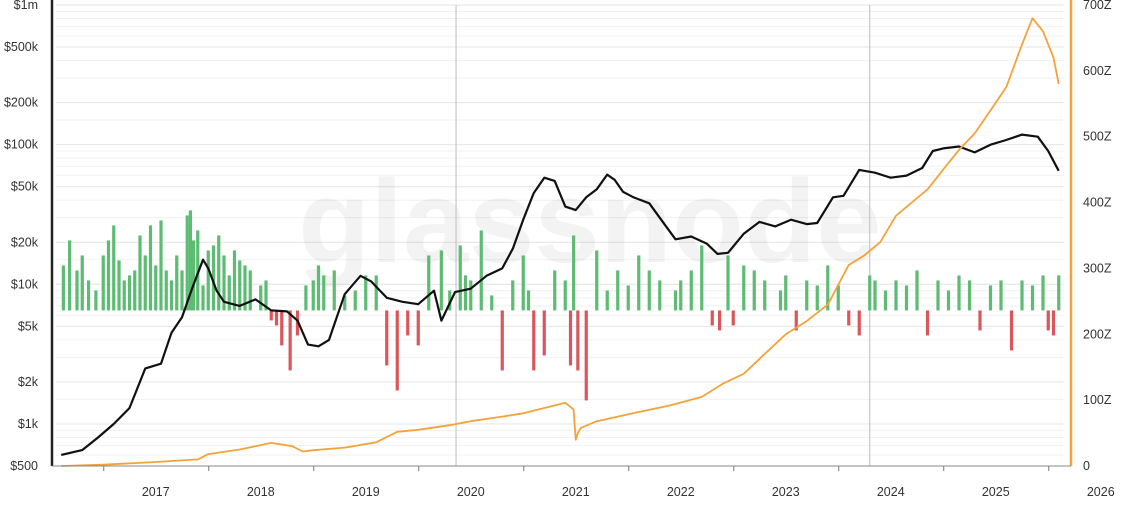 The image size is (1127, 517). Describe the element at coordinates (1086, 466) in the screenshot. I see `y-right-tick-label: 0` at that location.